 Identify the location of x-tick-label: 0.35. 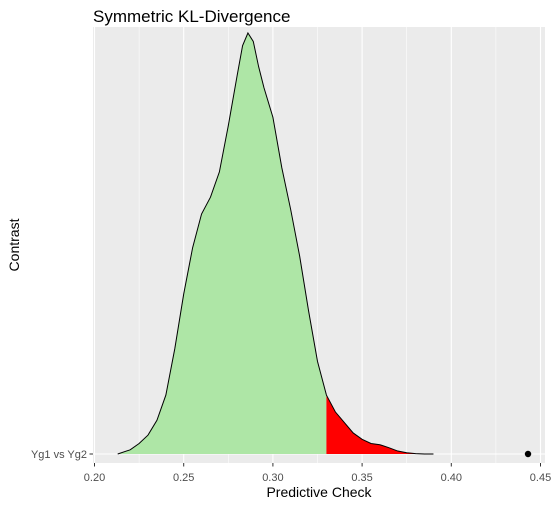
(361, 478).